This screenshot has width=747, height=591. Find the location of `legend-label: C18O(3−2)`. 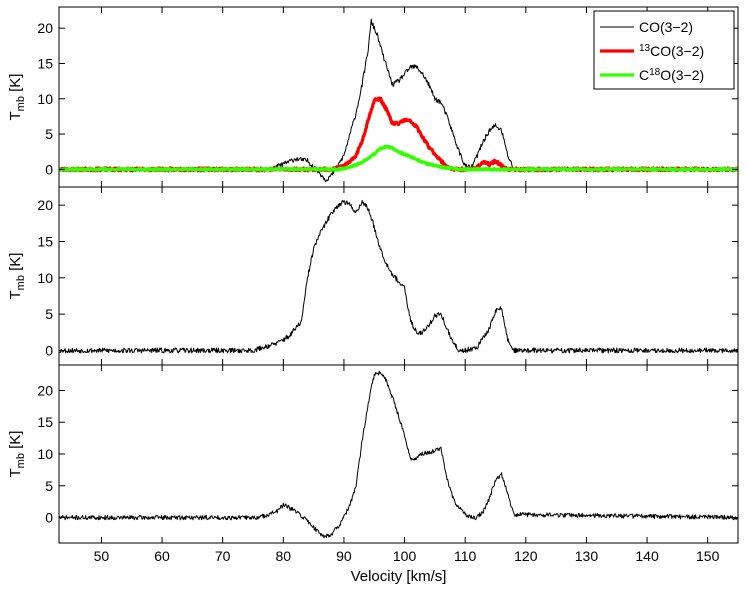

legend-label: C18O(3−2) is located at coordinates (671, 75).